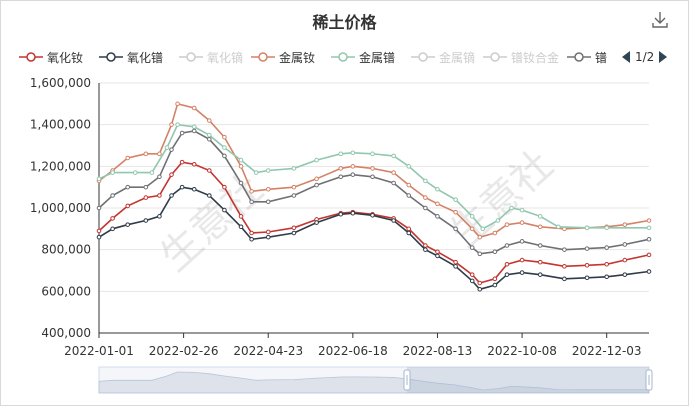  What do you see at coordinates (268, 351) in the screenshot?
I see `x-tick-label: 2022-04-23` at bounding box center [268, 351].